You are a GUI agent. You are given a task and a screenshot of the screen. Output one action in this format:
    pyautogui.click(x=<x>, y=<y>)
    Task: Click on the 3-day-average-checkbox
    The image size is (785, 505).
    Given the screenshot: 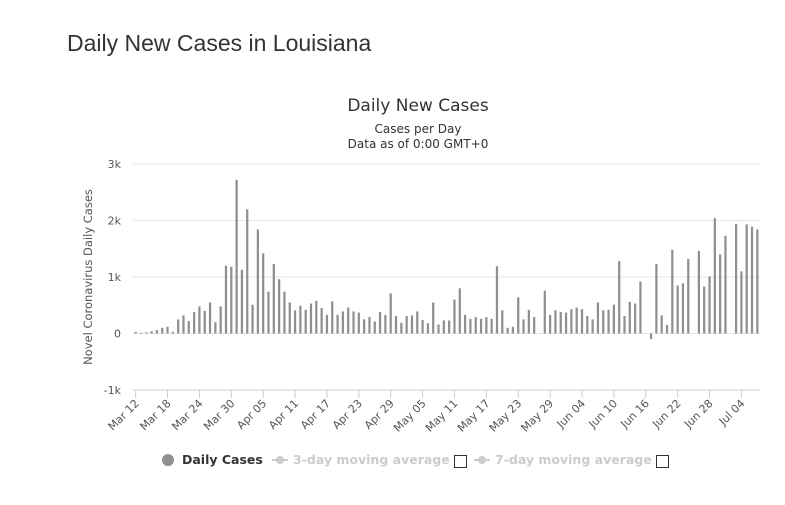 What is the action you would take?
    pyautogui.click(x=460, y=461)
    